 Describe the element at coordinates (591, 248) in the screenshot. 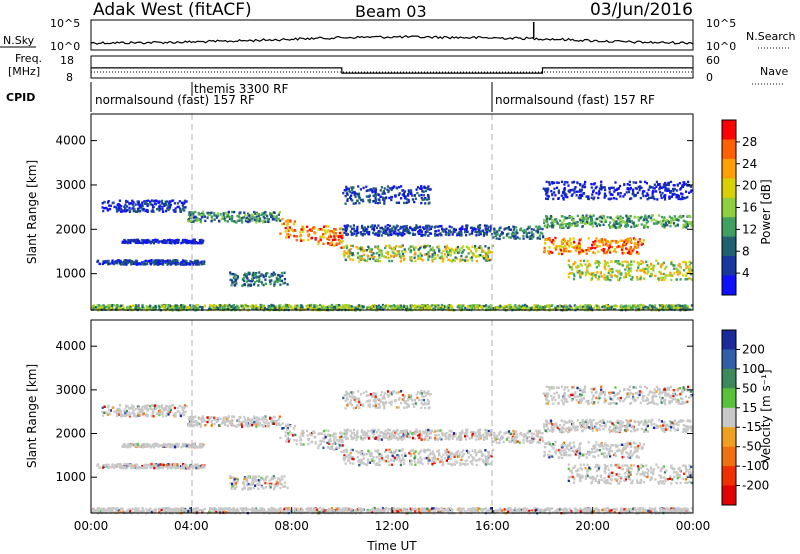

I see `power-cell-2082` at that location.